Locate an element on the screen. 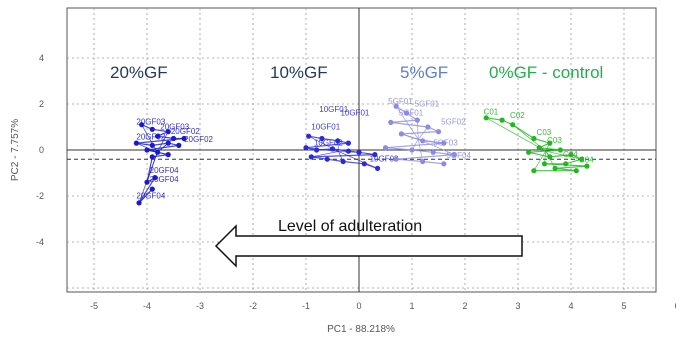  group-label: 20%GF is located at coordinates (139, 72).